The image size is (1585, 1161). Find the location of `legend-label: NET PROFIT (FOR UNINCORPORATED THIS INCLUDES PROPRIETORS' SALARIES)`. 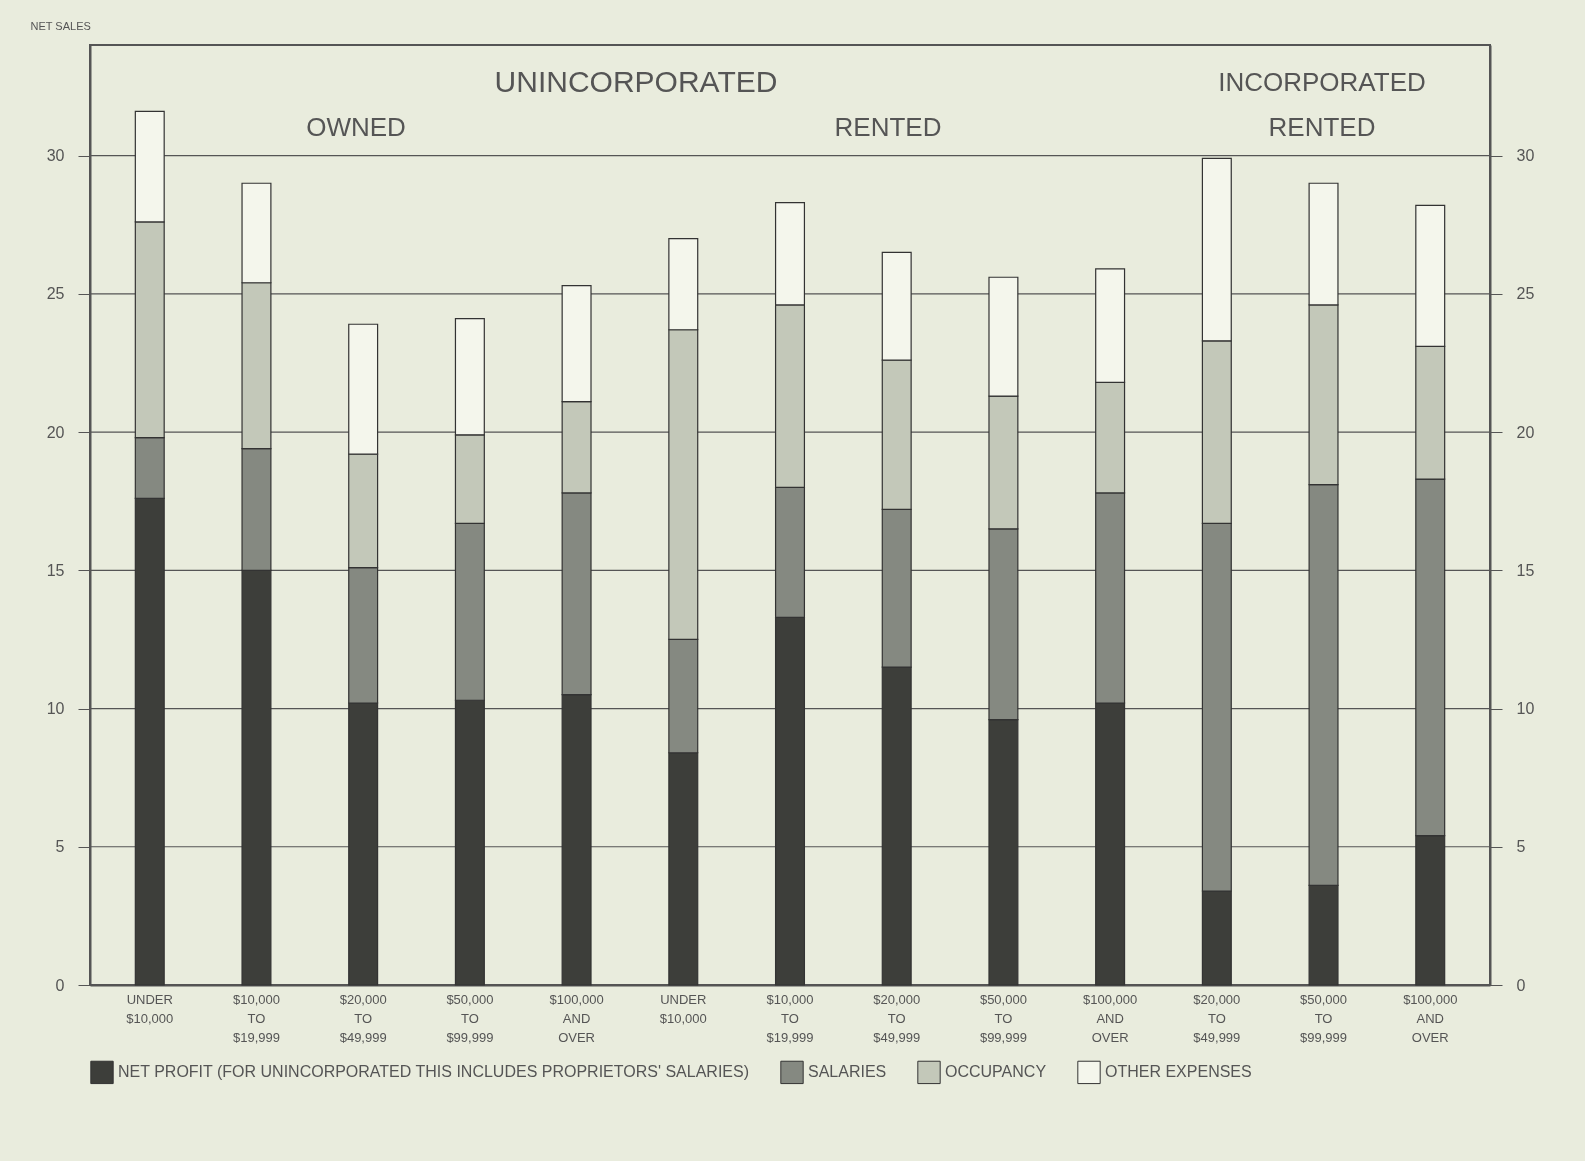

legend-label: NET PROFIT (FOR UNINCORPORATED THIS INCLUDES PROPRIETORS' SALARIES) is located at coordinates (433, 1072).